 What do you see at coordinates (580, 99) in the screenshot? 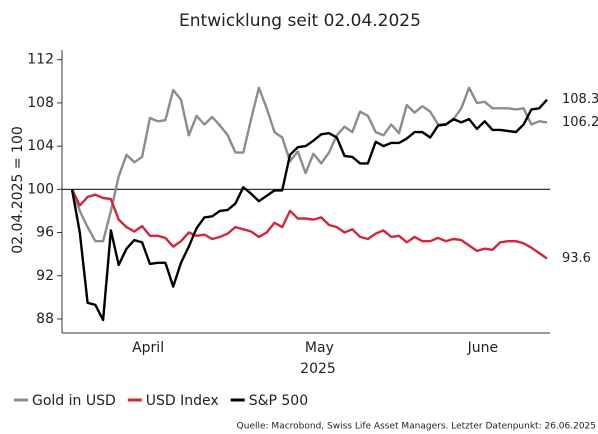
I see `end-label: 108.3` at bounding box center [580, 99].